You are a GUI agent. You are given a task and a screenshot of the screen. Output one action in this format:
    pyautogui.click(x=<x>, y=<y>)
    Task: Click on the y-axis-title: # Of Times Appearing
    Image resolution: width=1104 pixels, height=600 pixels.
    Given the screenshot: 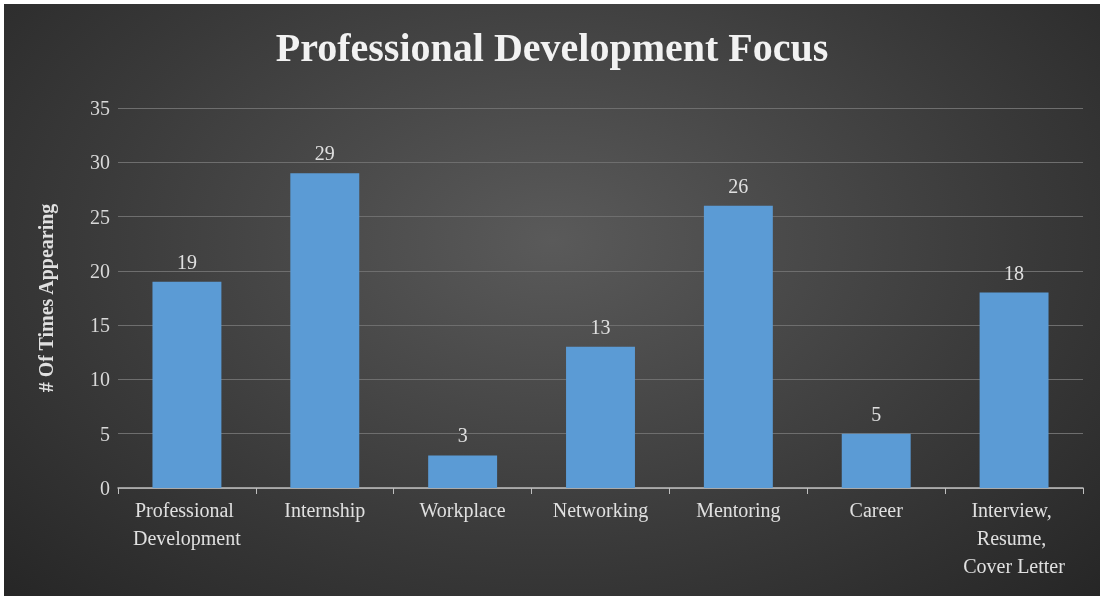 What is the action you would take?
    pyautogui.click(x=46, y=298)
    